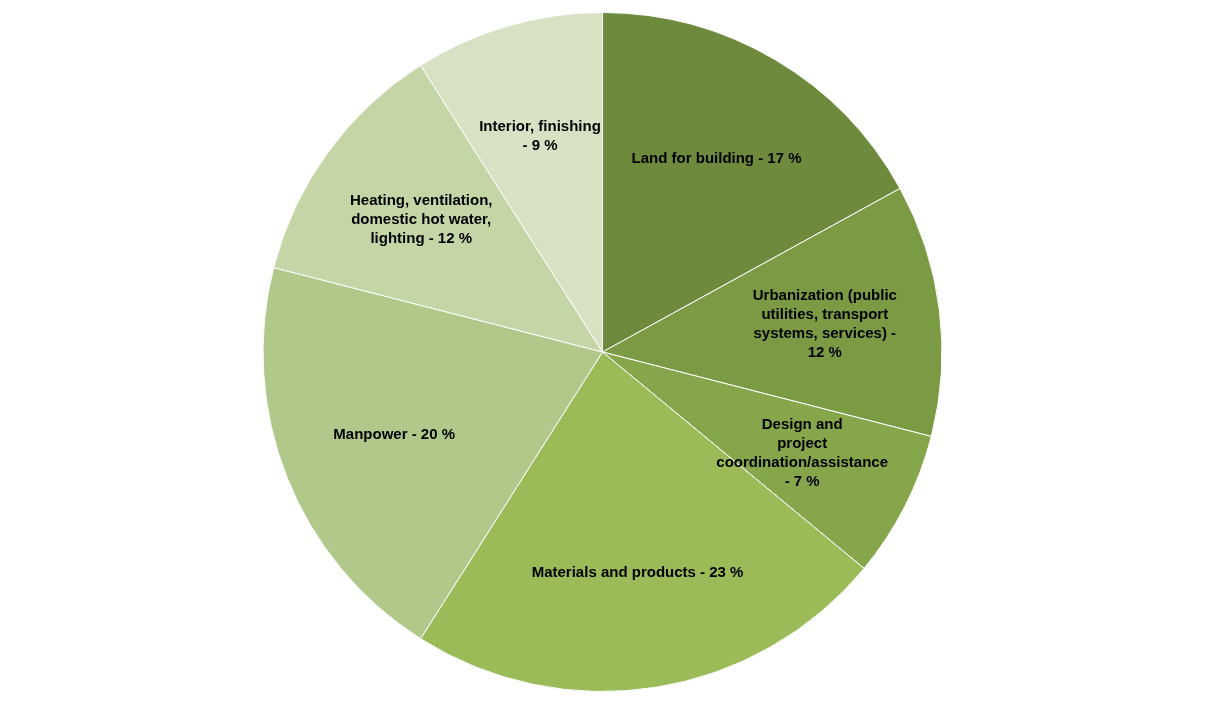 This screenshot has height=704, width=1205. Describe the element at coordinates (421, 219) in the screenshot. I see `slice-label: Heating, ventilation, domestic hot water, lighting - 12 %` at that location.